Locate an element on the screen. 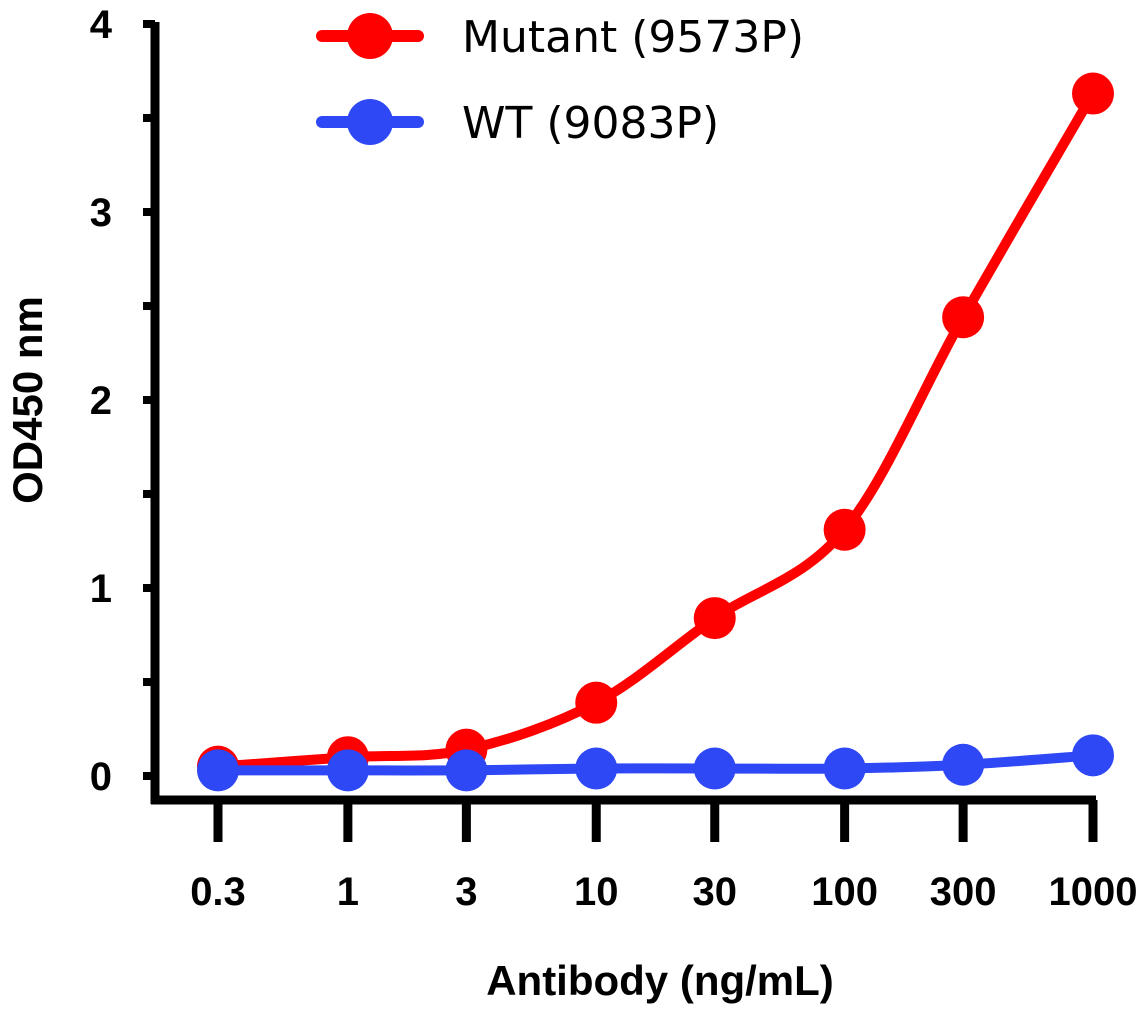 The image size is (1143, 1013). y-axis-title: OD450 nm is located at coordinates (27, 400).